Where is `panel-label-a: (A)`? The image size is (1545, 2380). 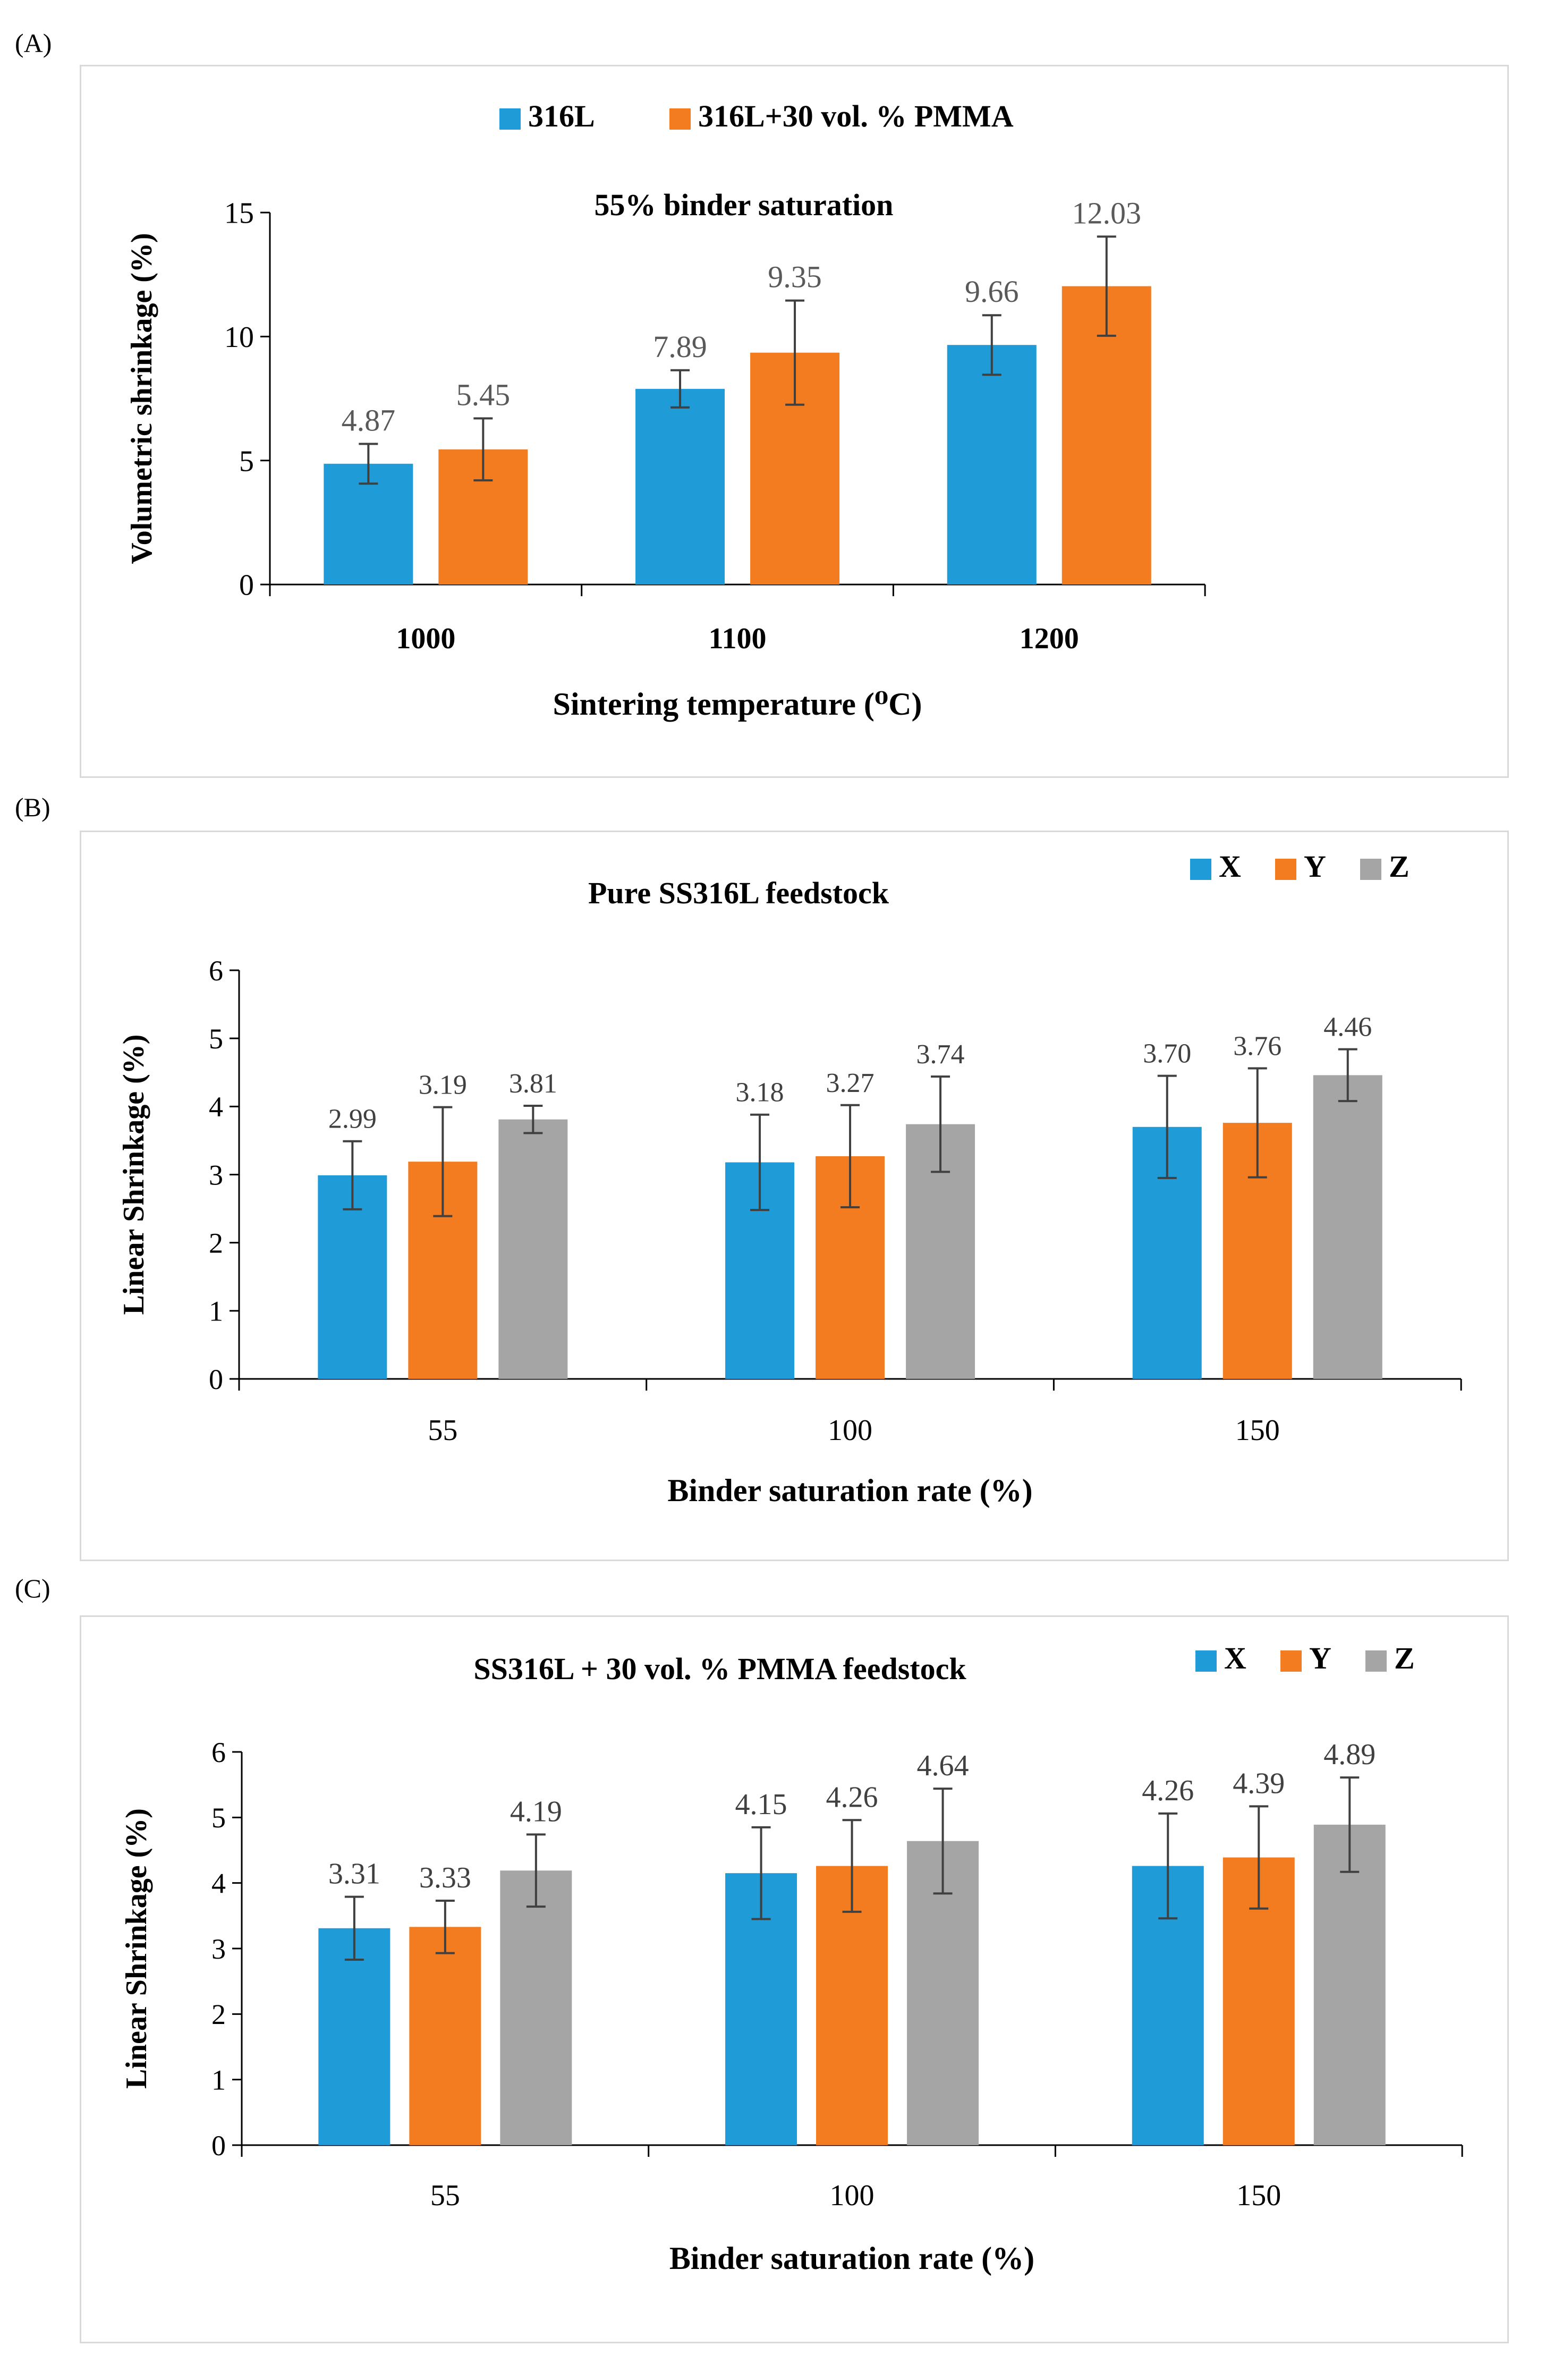
panel-label-a: (A) is located at coordinates (33, 43).